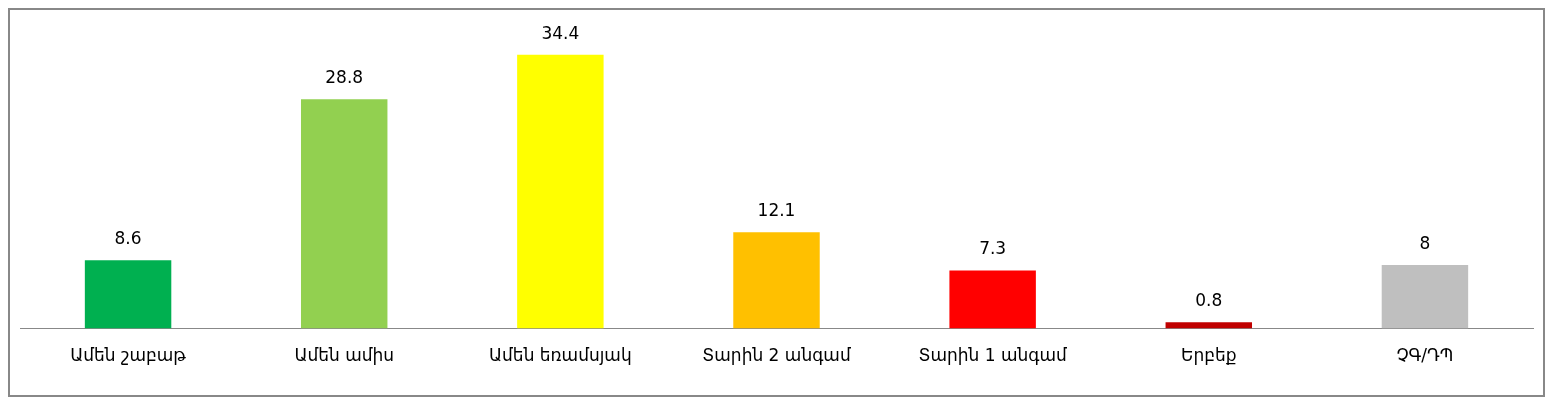  I want to click on data-label: 8, so click(1425, 242).